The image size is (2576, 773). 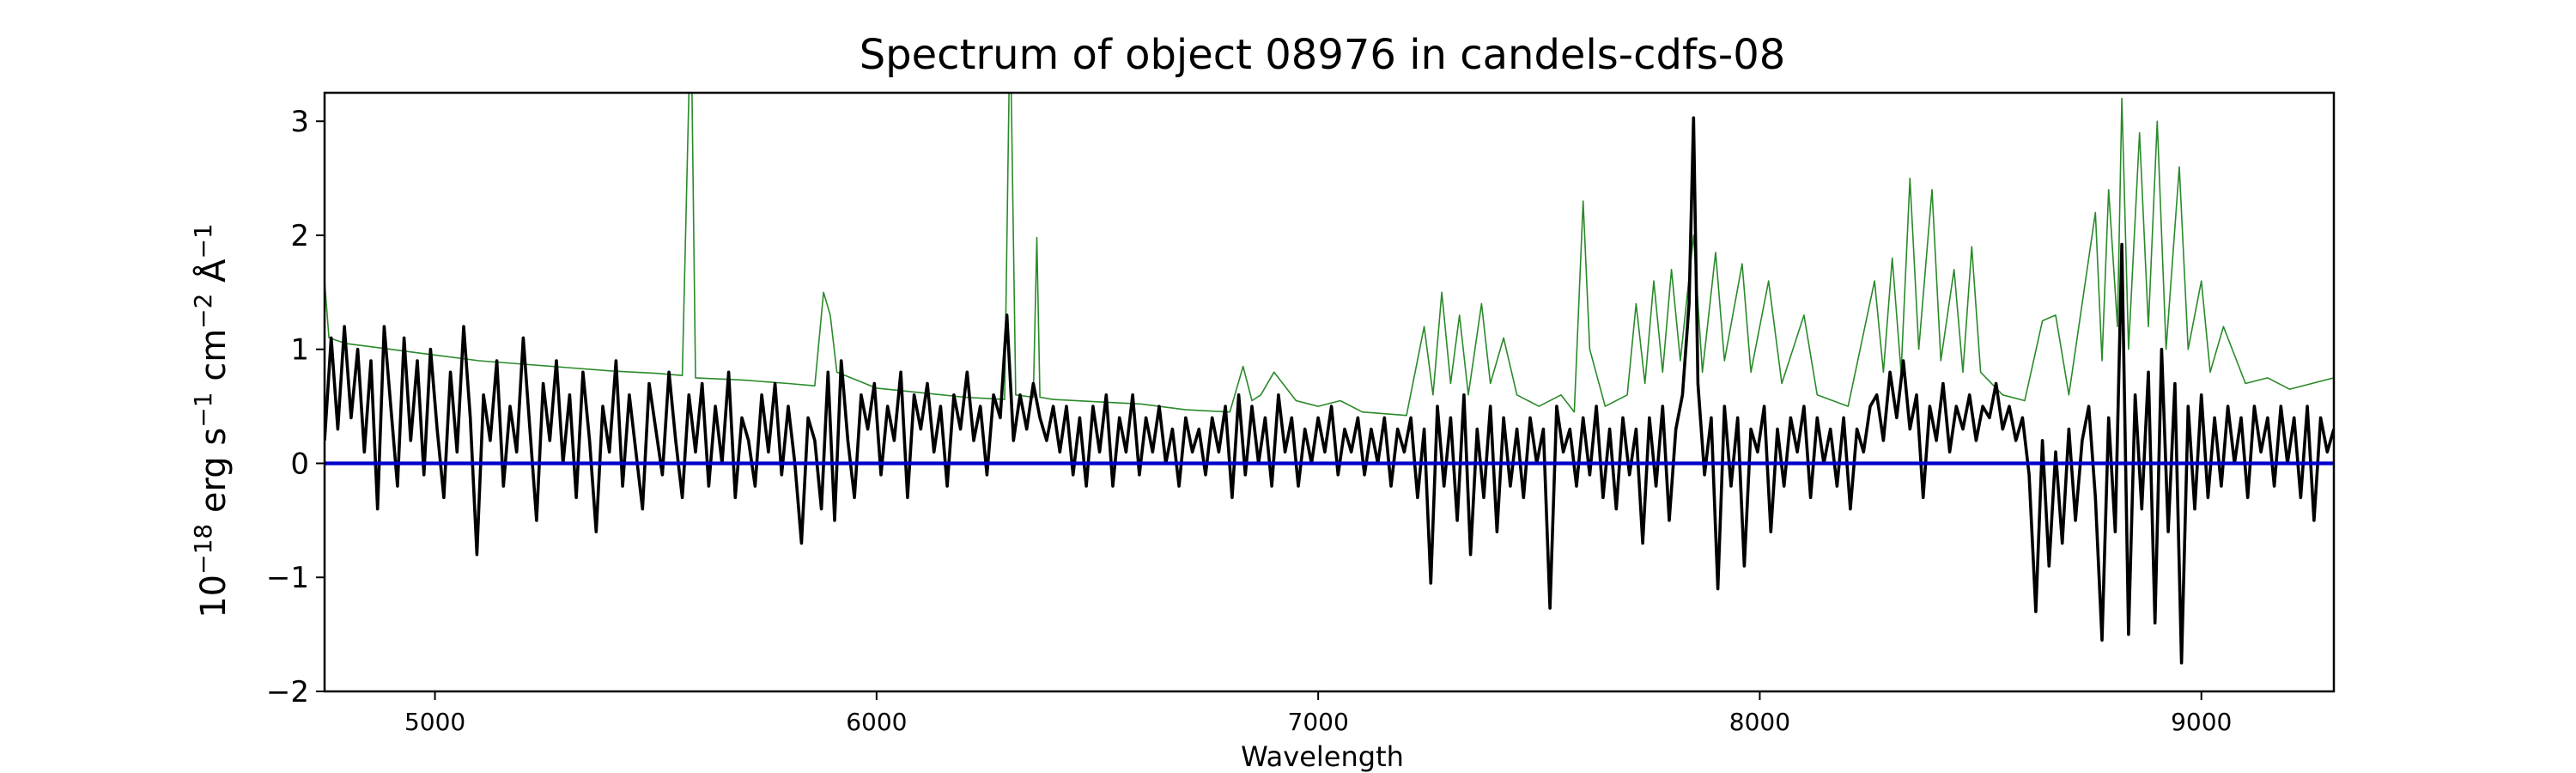 I want to click on x-tick-label: 5000, so click(x=434, y=722).